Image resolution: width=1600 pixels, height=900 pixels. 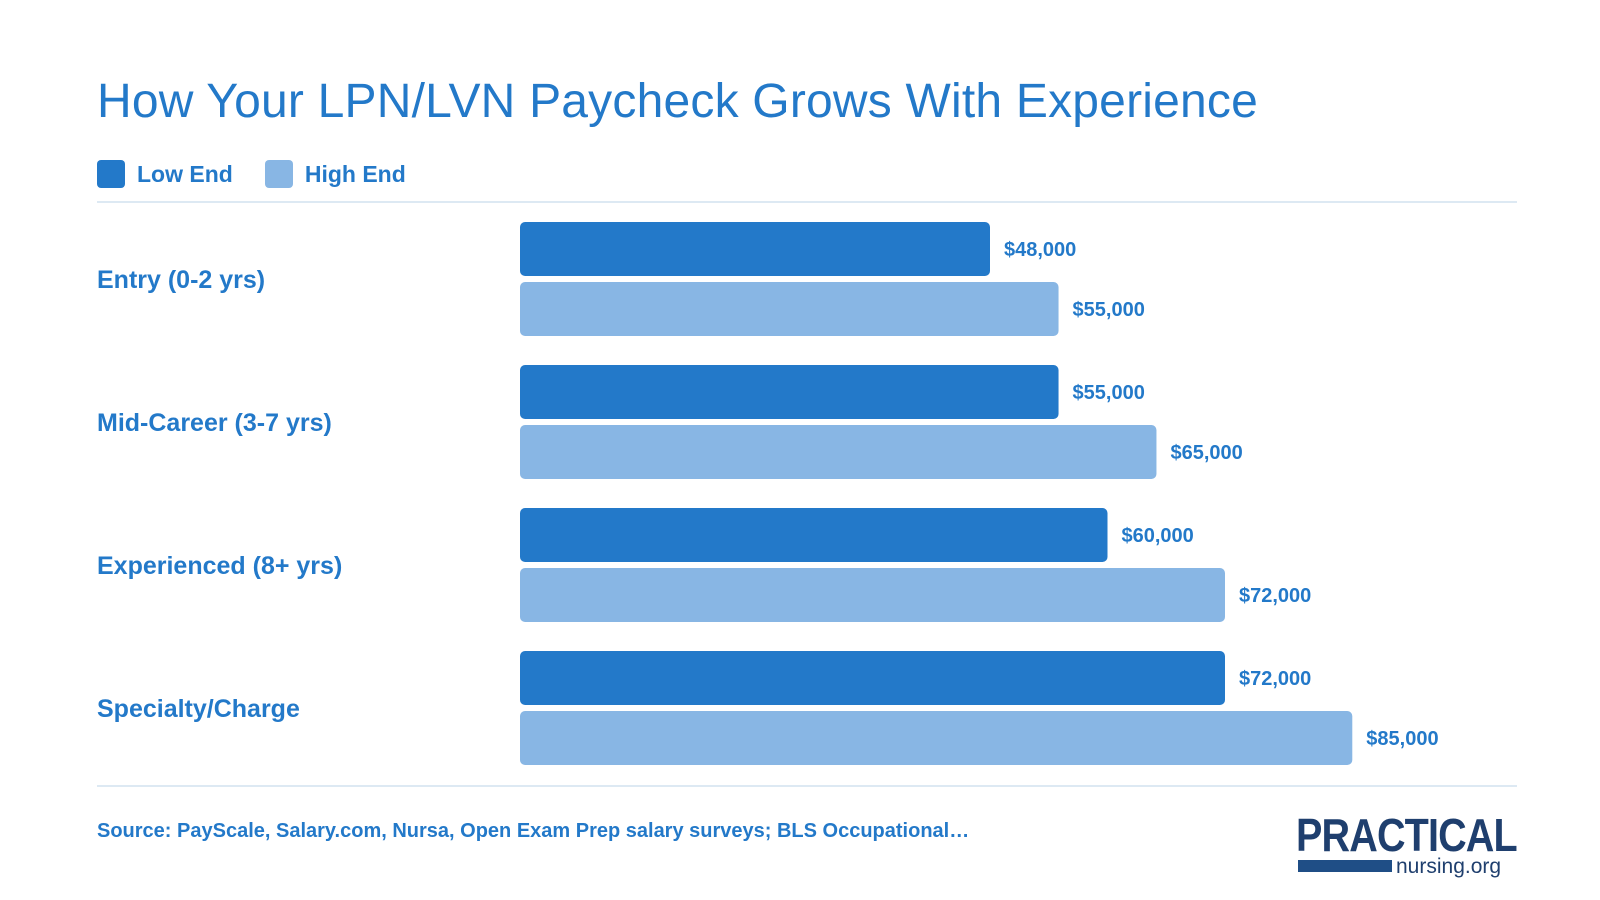 I want to click on bottom-divider, so click(x=807, y=786).